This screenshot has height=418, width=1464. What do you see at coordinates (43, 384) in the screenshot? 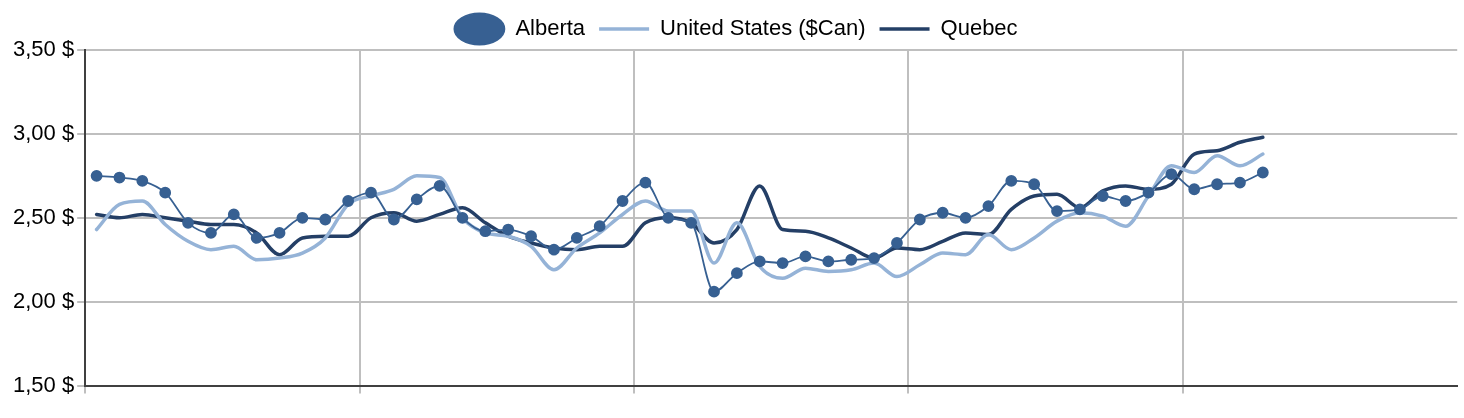
I see `y-tick-label: 1,50 $` at bounding box center [43, 384].